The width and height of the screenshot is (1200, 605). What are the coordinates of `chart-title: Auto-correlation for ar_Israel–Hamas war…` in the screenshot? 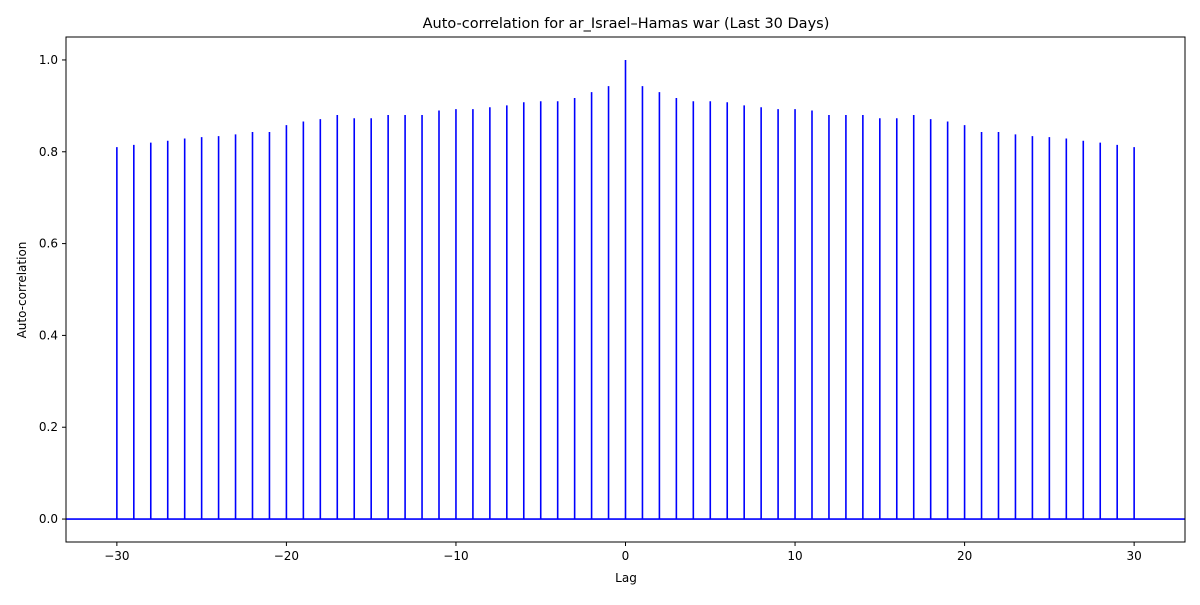 It's located at (626, 24).